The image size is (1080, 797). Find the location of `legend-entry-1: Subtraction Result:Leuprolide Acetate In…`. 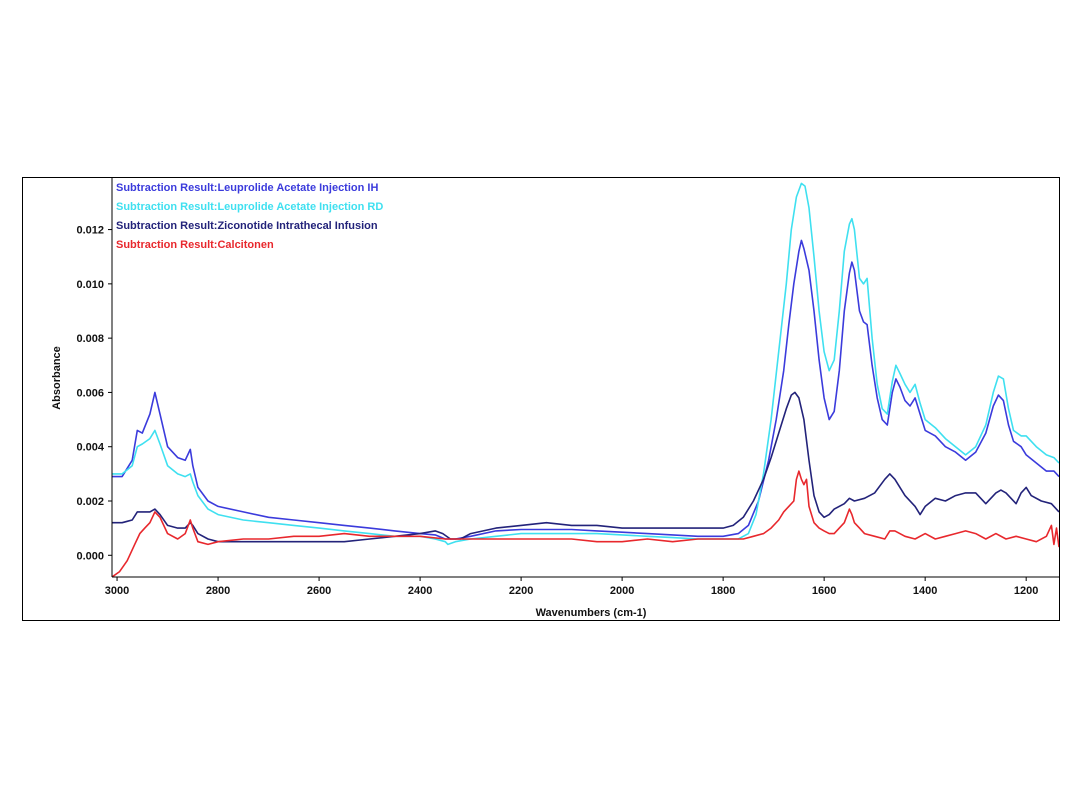

legend-entry-1: Subtraction Result:Leuprolide Acetate In… is located at coordinates (247, 188).